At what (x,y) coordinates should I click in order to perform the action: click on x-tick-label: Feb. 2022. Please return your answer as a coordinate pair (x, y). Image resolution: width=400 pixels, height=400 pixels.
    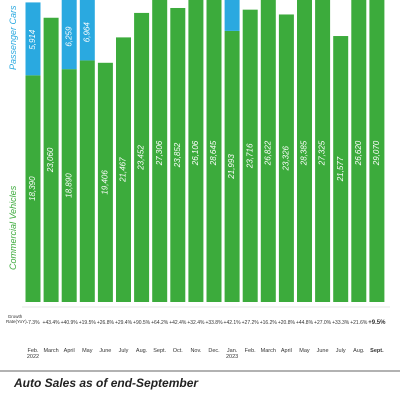
    Looking at the image, I should click on (33, 354).